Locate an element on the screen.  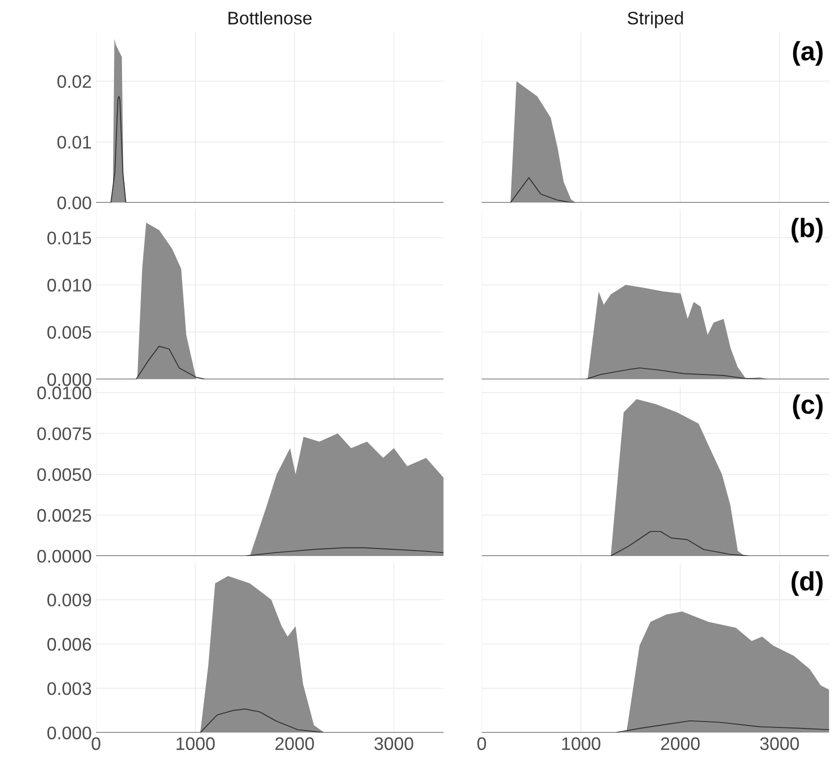
y-tick-label: 0.0100 is located at coordinates (64, 393).